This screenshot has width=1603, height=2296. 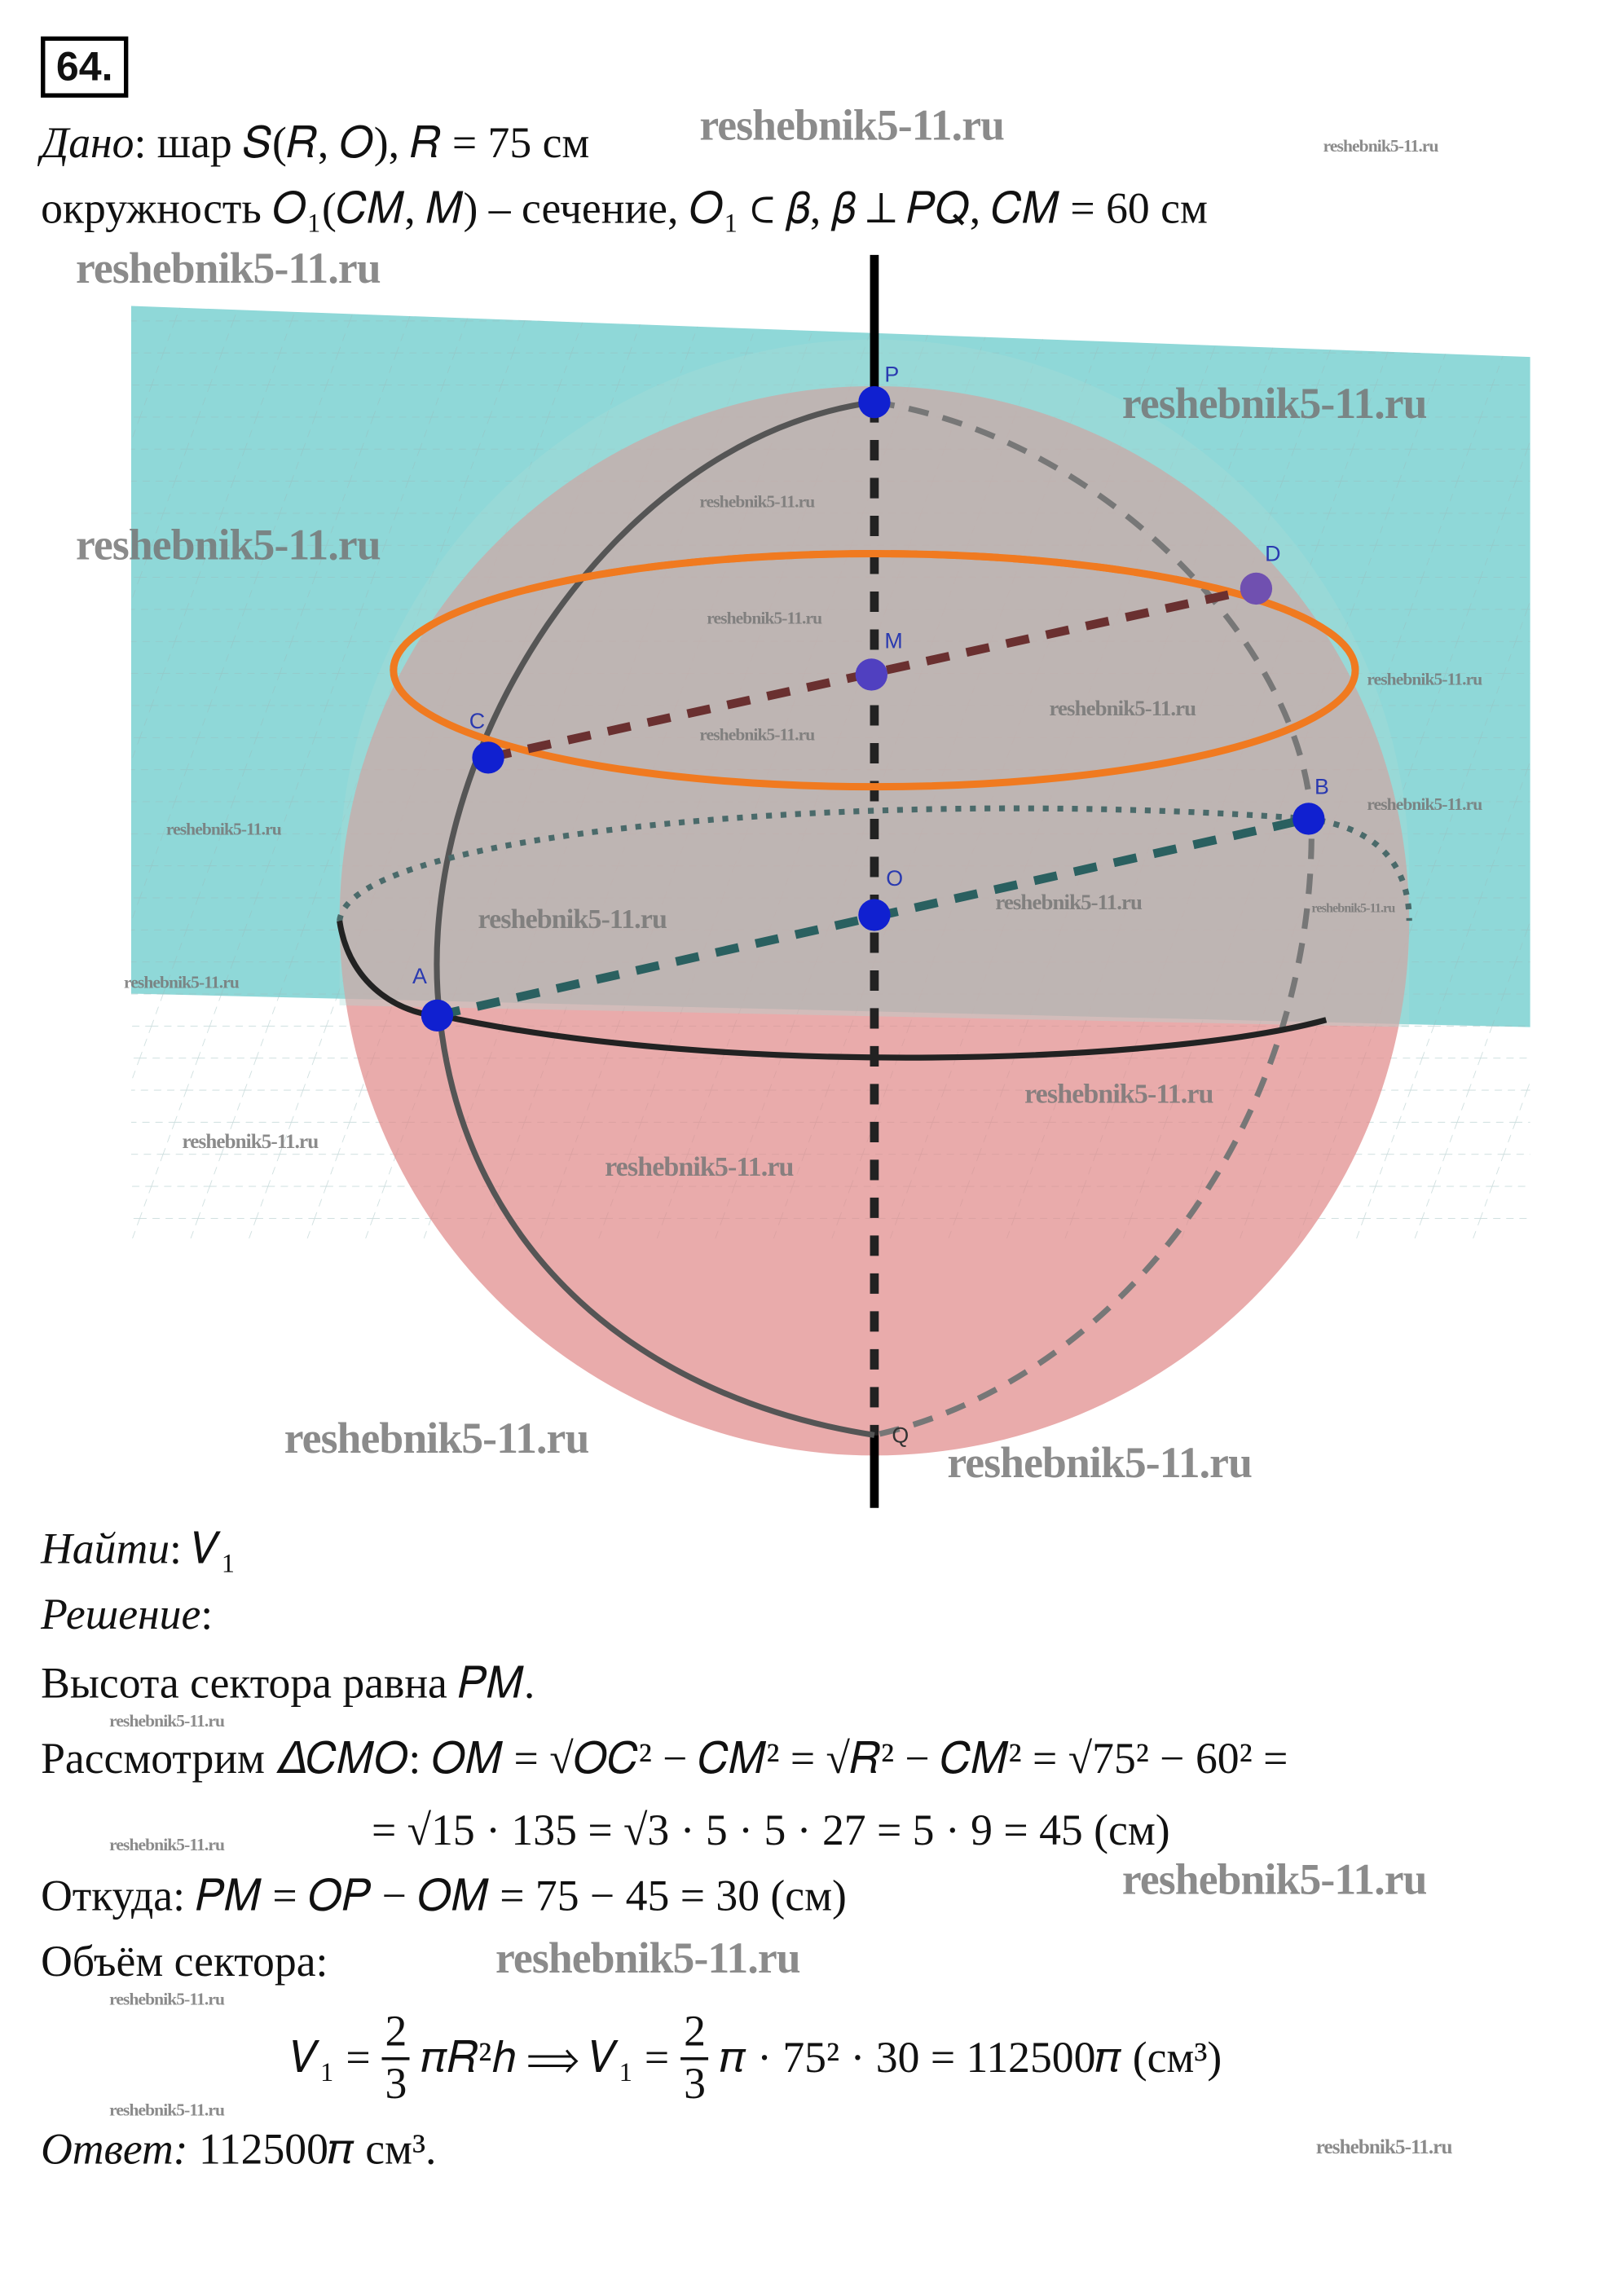 I want to click on formula-rhs: 𝜋 · 75² · 30 = 112500𝜋 (см³), so click(x=971, y=2058).